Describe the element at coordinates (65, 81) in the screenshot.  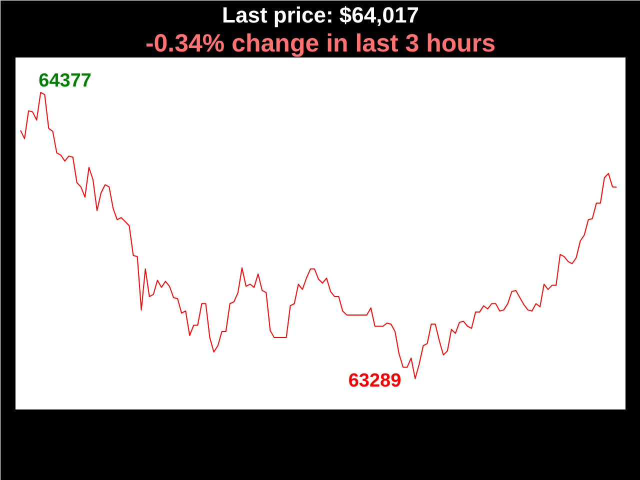
I see `data-label: 64377` at that location.